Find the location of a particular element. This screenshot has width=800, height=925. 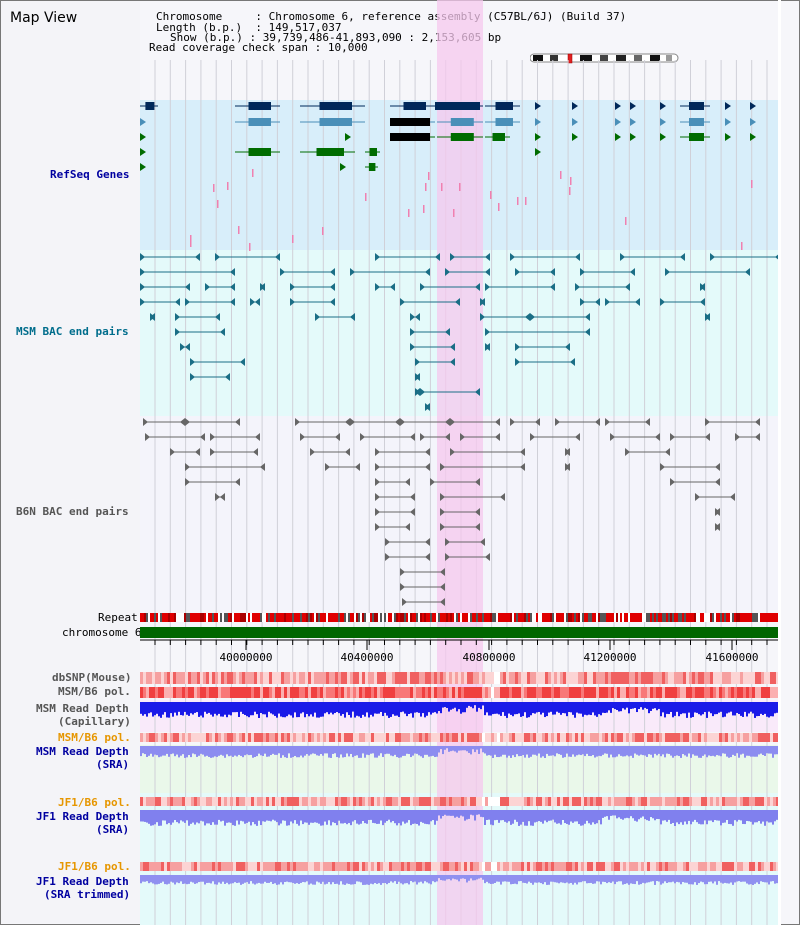

track-label-msm-b6-pol: MSM/B6 pol. is located at coordinates (94, 691).